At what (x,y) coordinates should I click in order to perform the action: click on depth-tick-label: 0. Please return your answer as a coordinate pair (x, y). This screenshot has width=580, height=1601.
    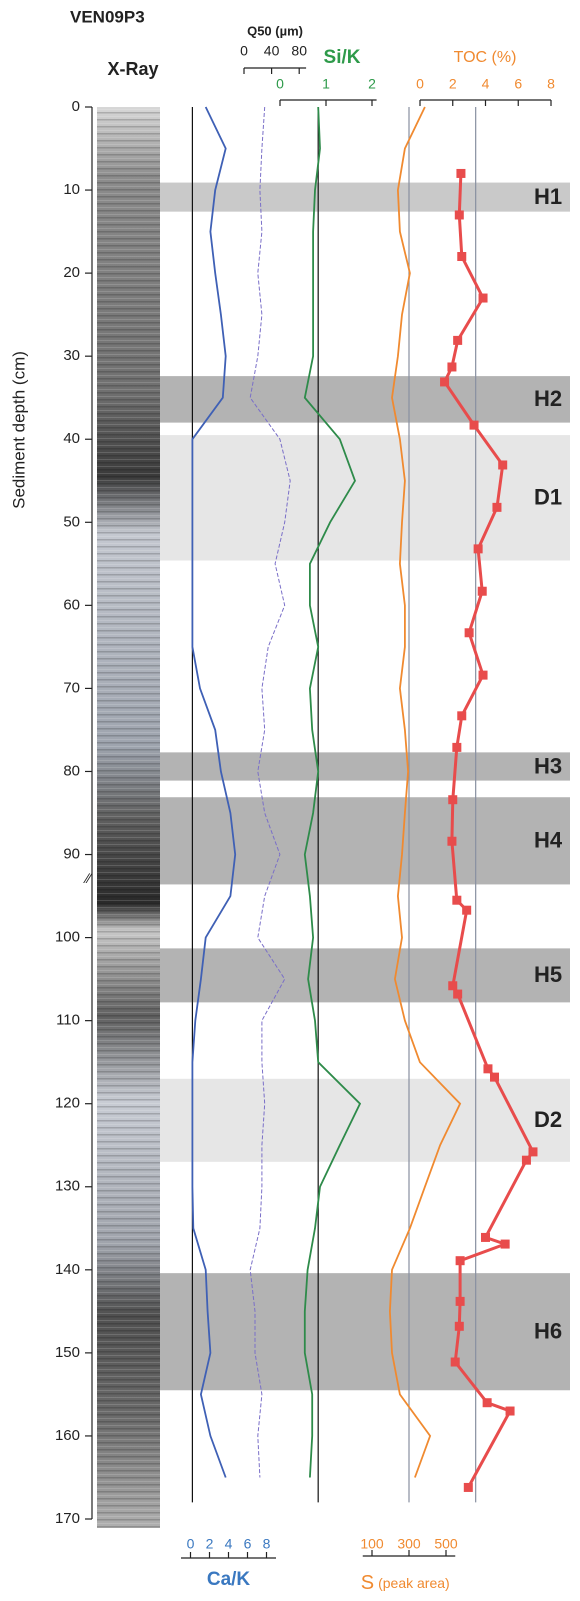
    Looking at the image, I should click on (76, 106).